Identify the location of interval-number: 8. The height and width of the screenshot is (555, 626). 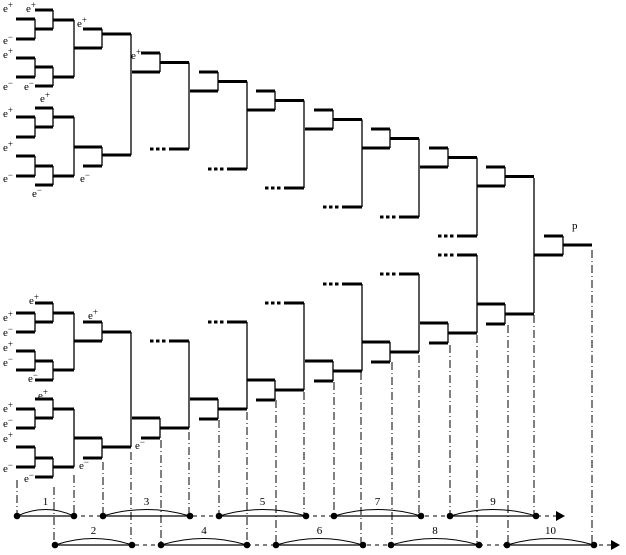
(435, 531).